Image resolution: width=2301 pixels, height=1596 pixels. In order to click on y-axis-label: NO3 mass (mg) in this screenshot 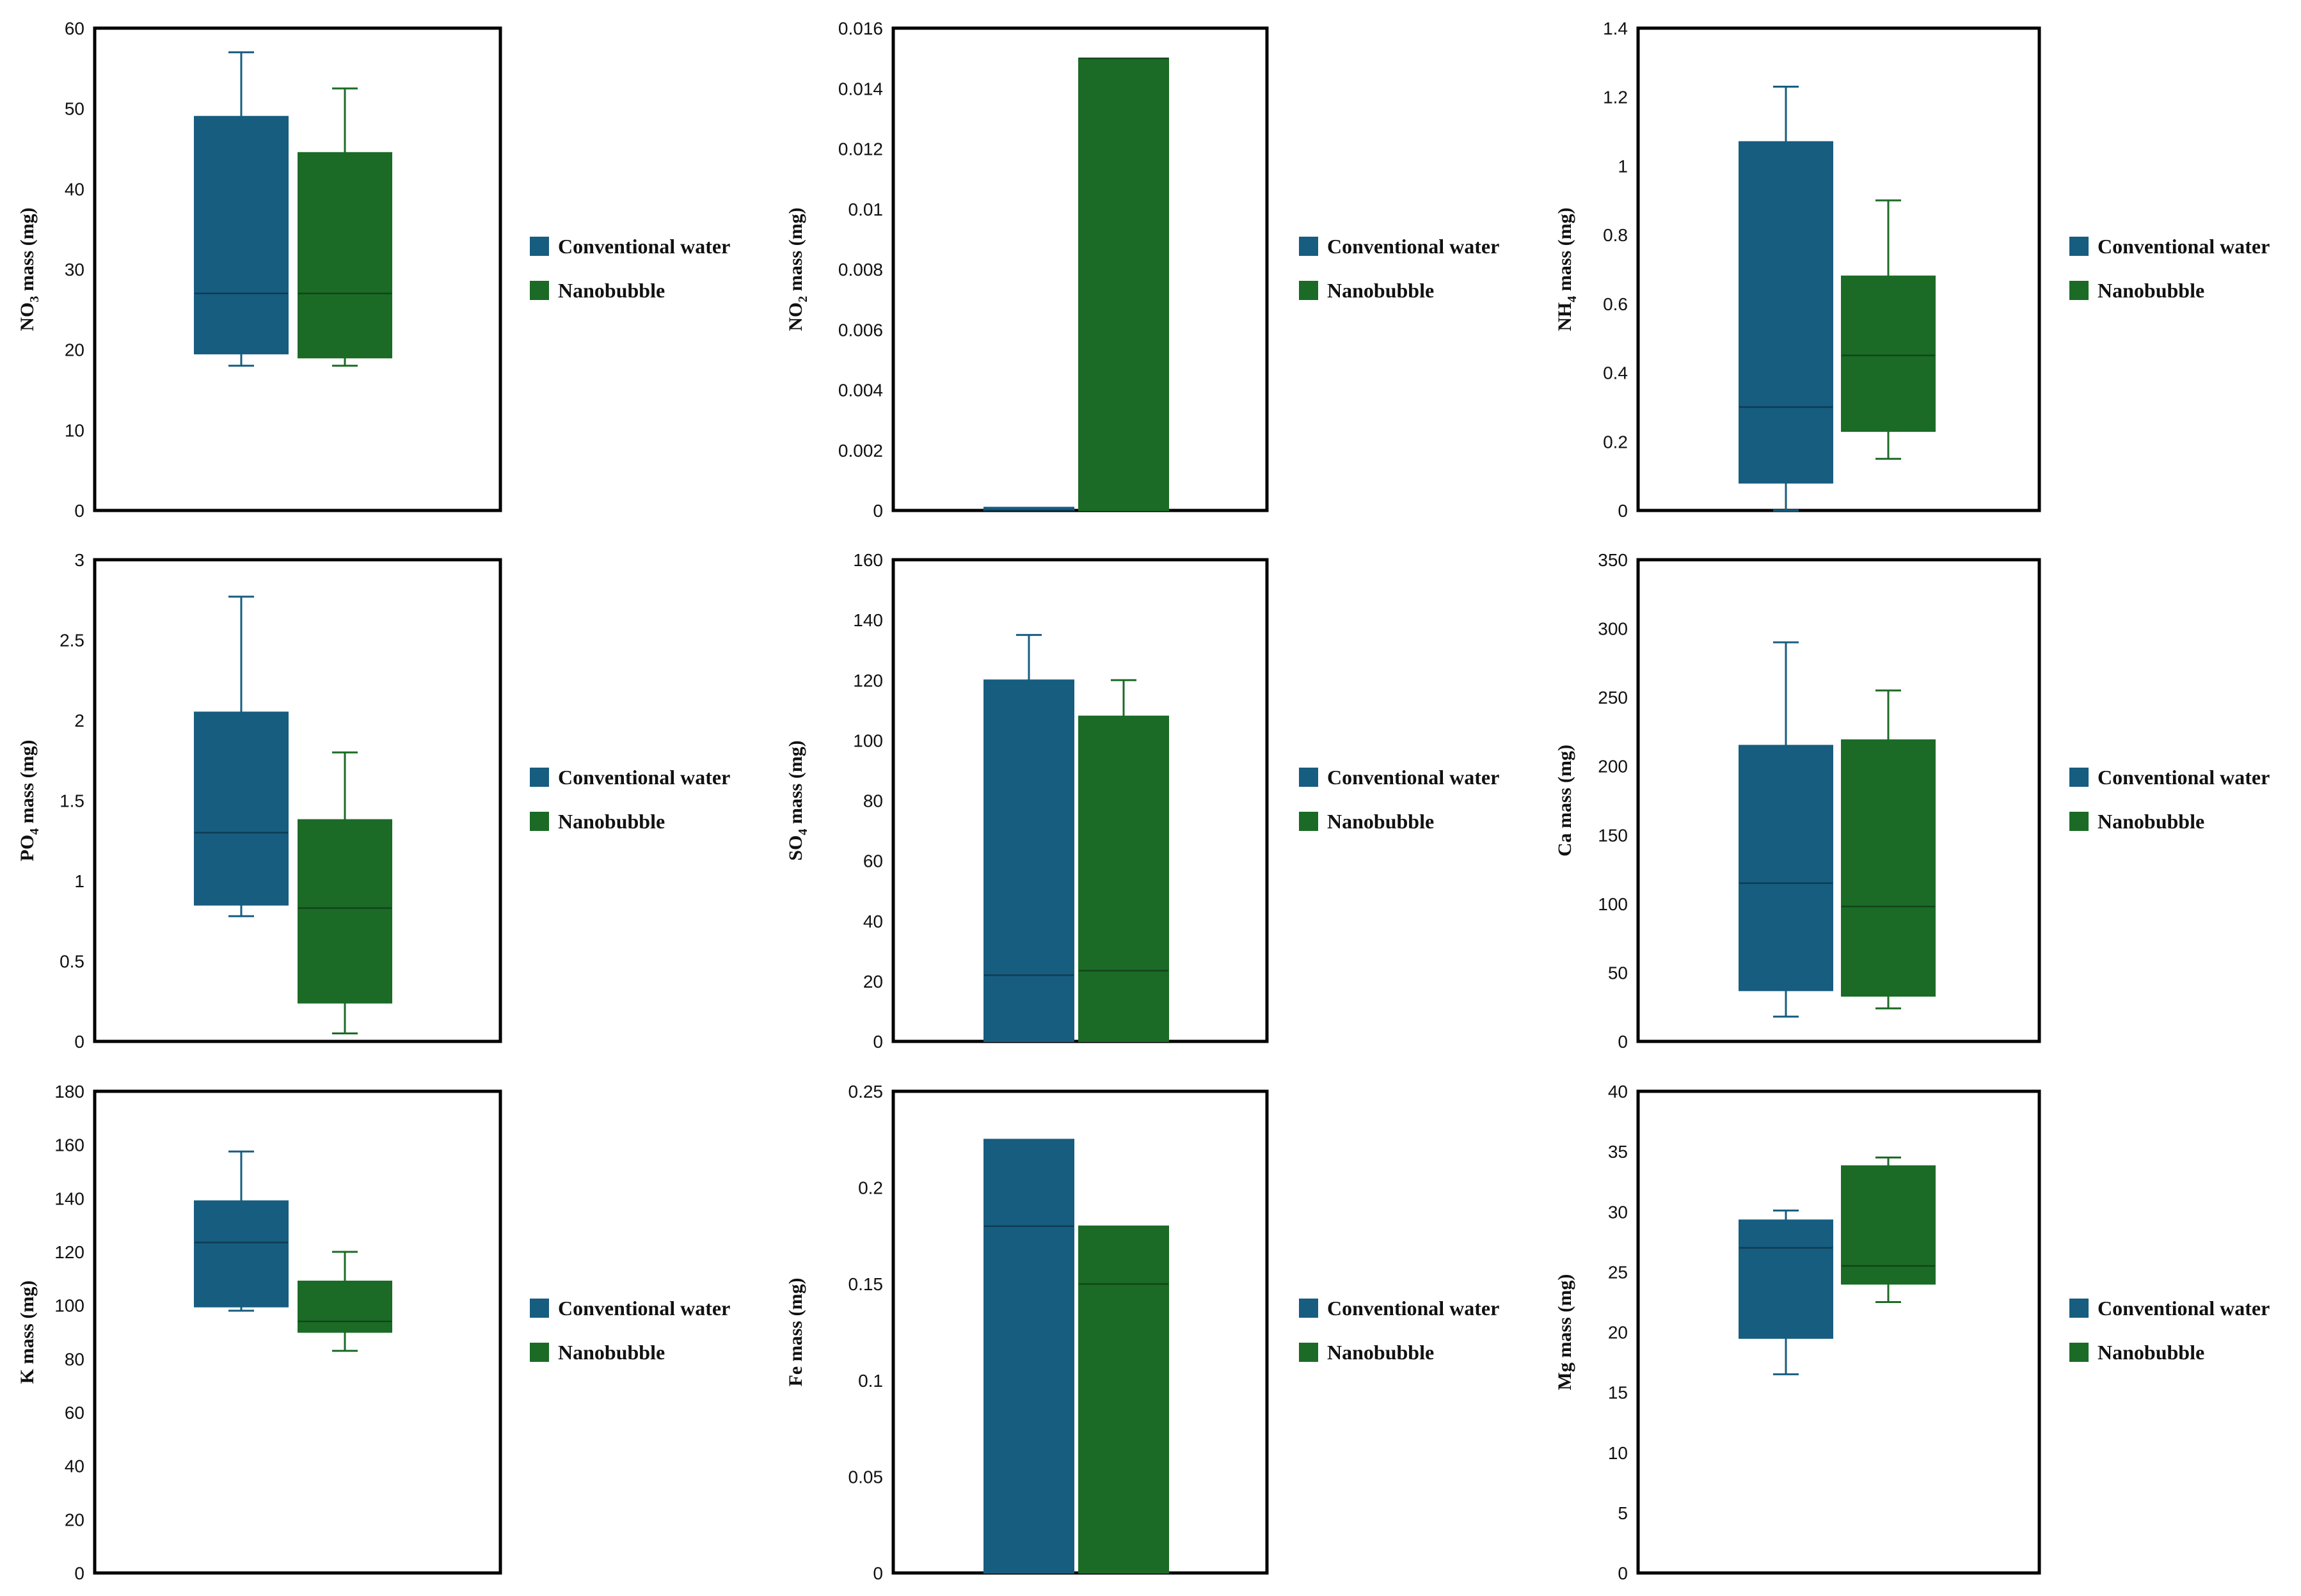, I will do `click(29, 269)`.